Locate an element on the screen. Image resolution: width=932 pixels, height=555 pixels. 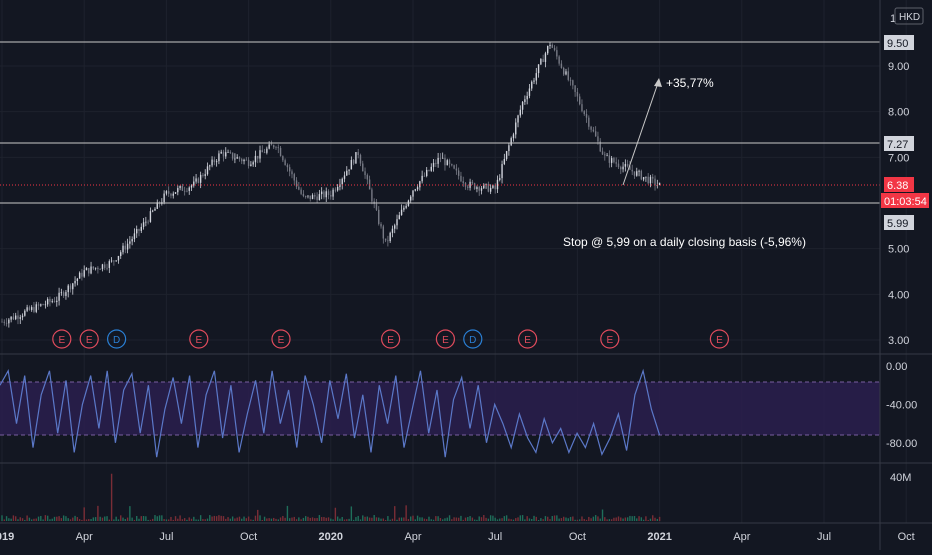
oscillator-tick: -80.00 is located at coordinates (901, 444).